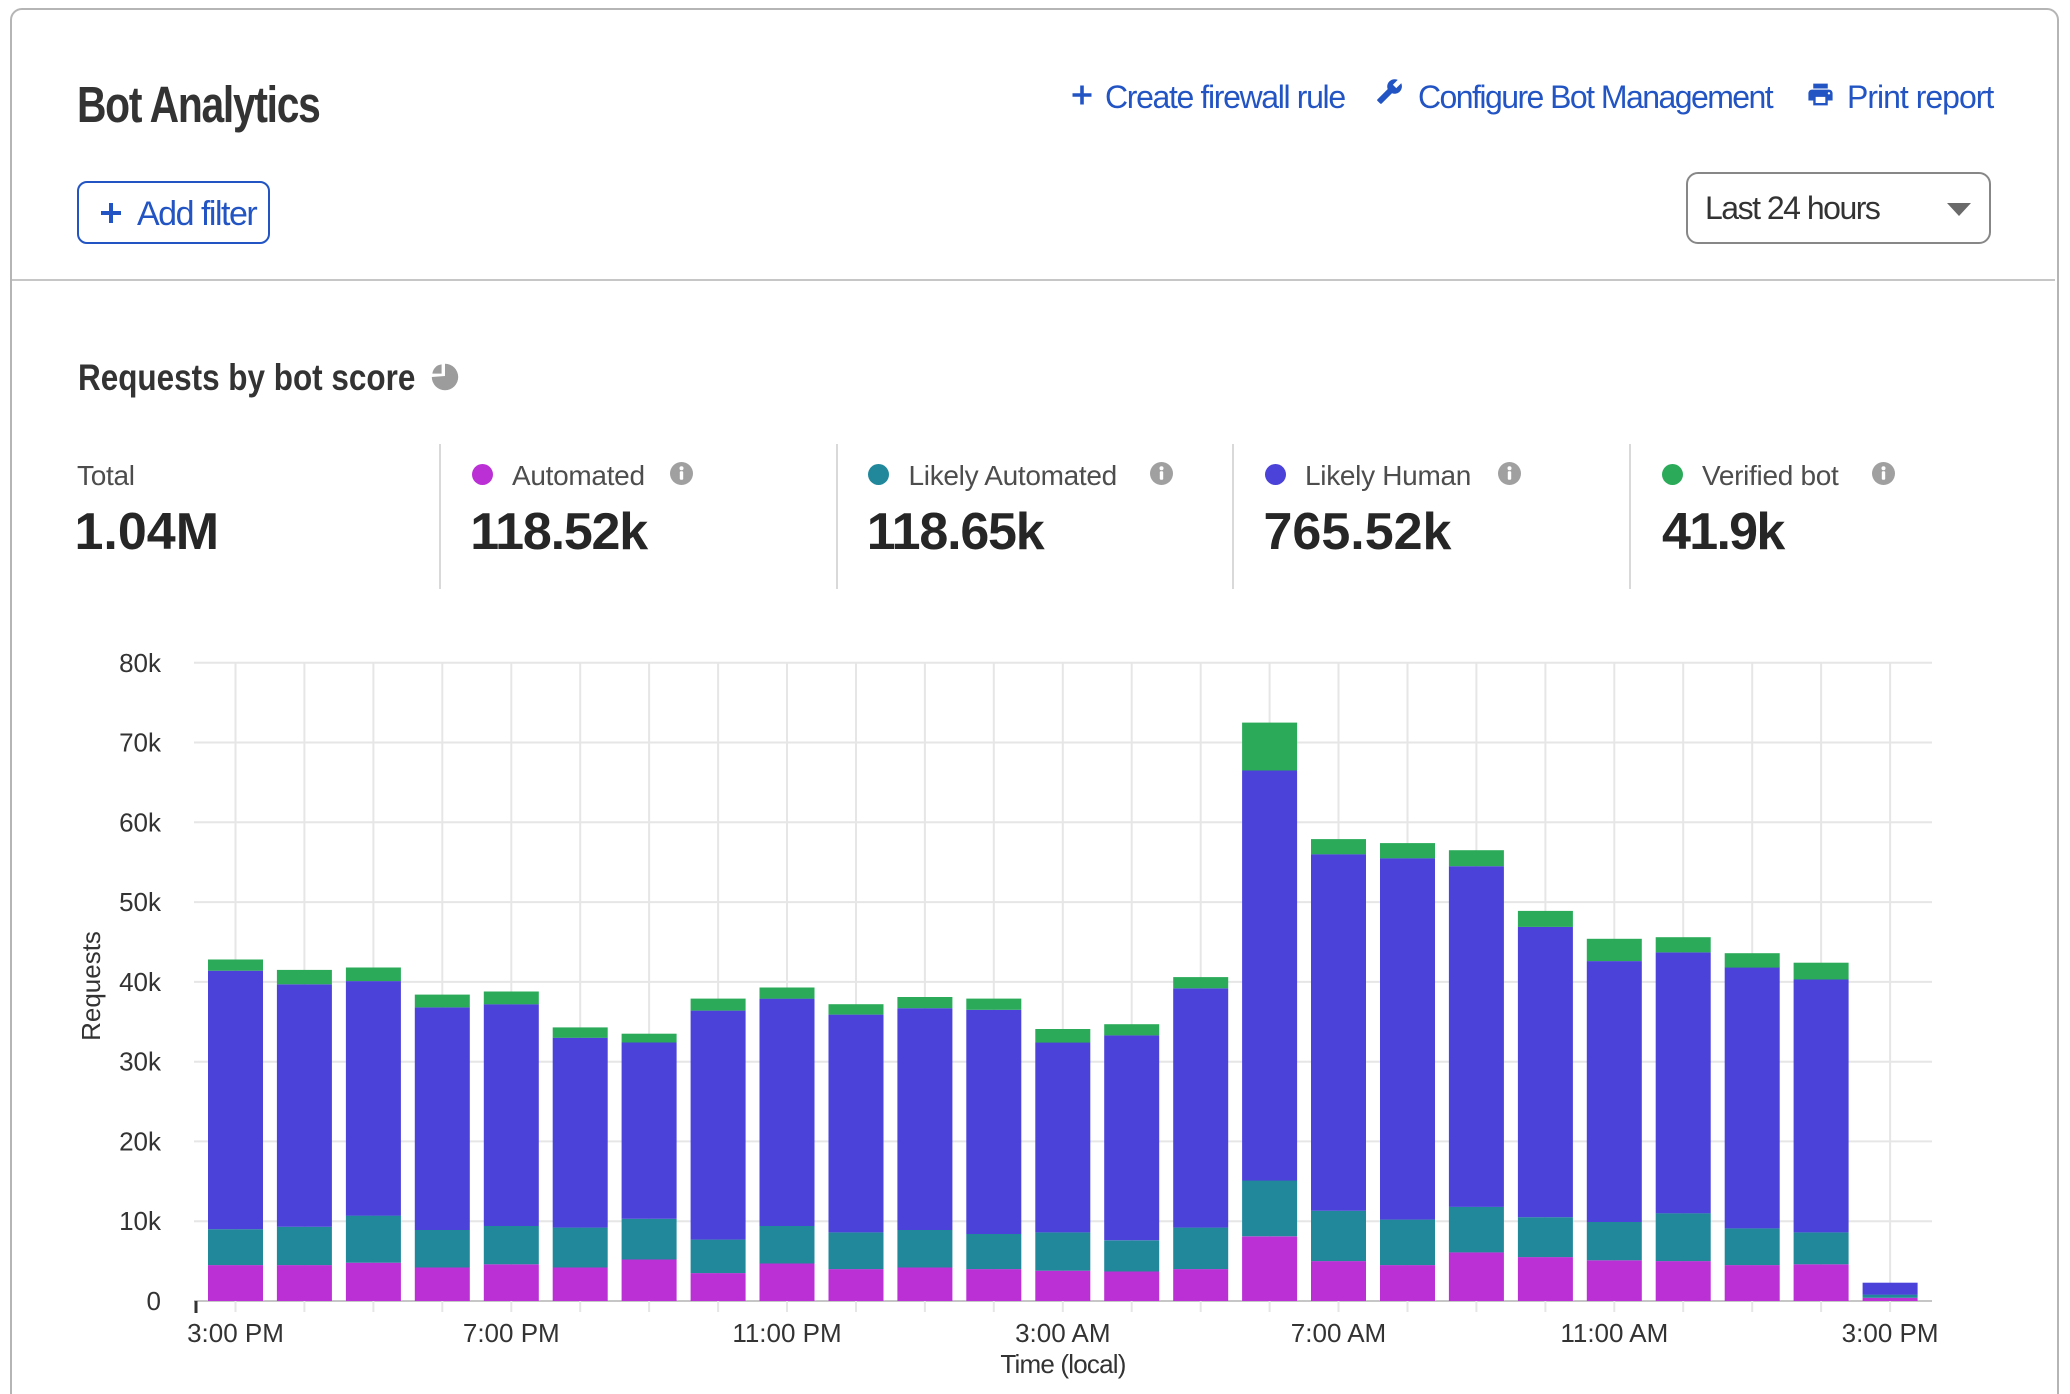 Image resolution: width=2070 pixels, height=1394 pixels. Describe the element at coordinates (1338, 1333) in the screenshot. I see `svg-text: 7:00 AM` at that location.